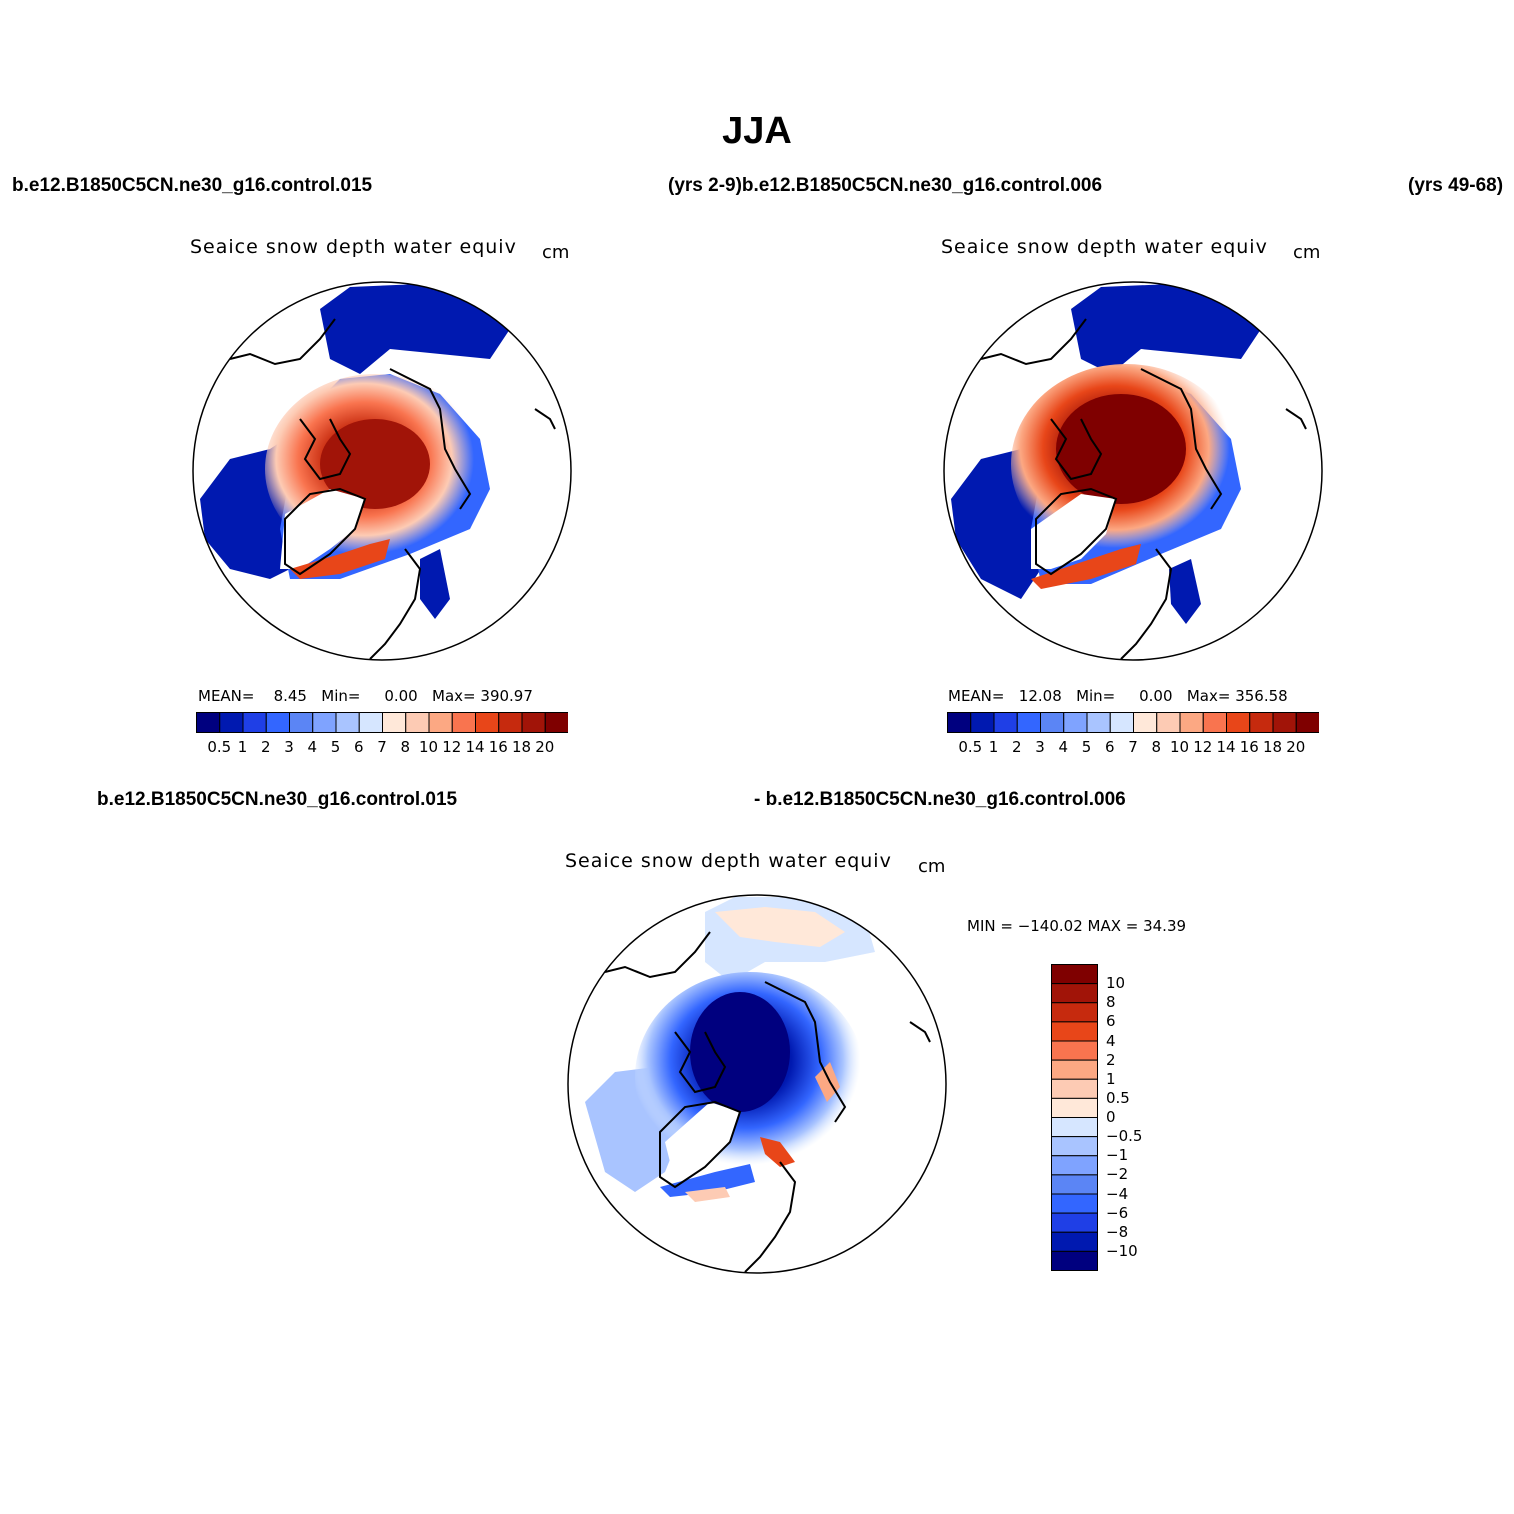 Image resolution: width=1514 pixels, height=1514 pixels. I want to click on diff-case-right: - b.e12.B1850C5CN.ne30_g16.control.006, so click(940, 799).